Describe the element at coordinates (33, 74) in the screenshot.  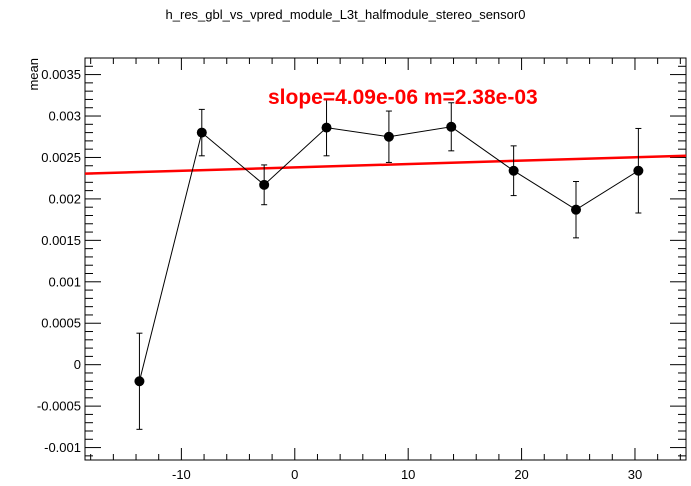
I see `y-axis-label: mean` at that location.